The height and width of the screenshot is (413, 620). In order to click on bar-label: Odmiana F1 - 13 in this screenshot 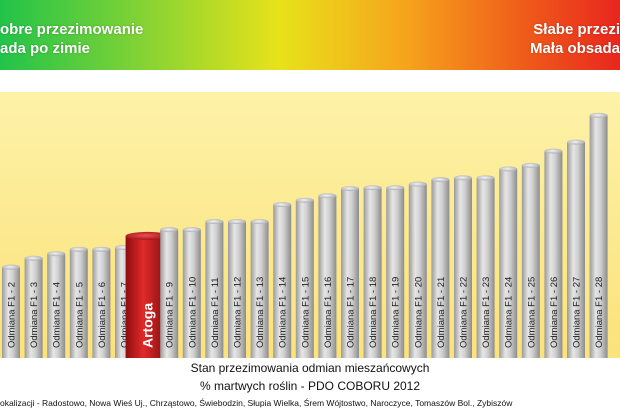, I will do `click(260, 312)`.